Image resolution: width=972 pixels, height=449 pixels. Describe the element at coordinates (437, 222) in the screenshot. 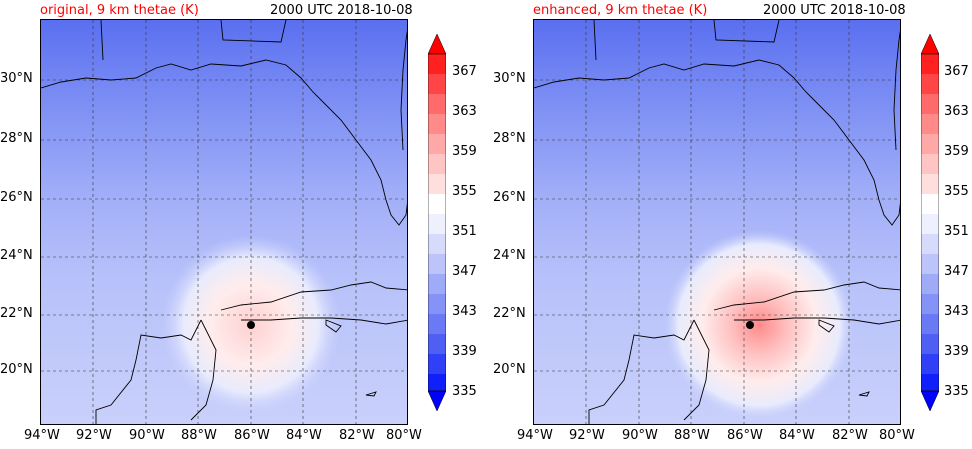

I see `colorbar-original` at that location.